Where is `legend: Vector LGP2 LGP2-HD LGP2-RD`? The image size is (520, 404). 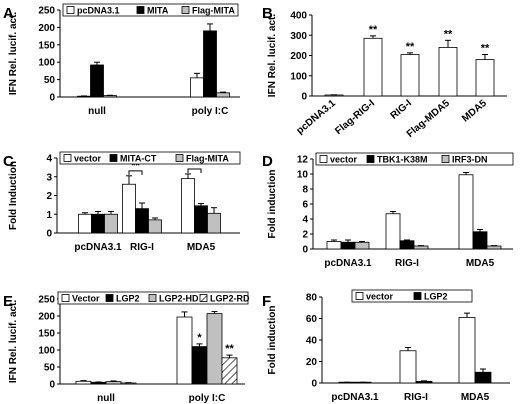
legend: Vector LGP2 LGP2-HD LGP2-RD is located at coordinates (153, 298).